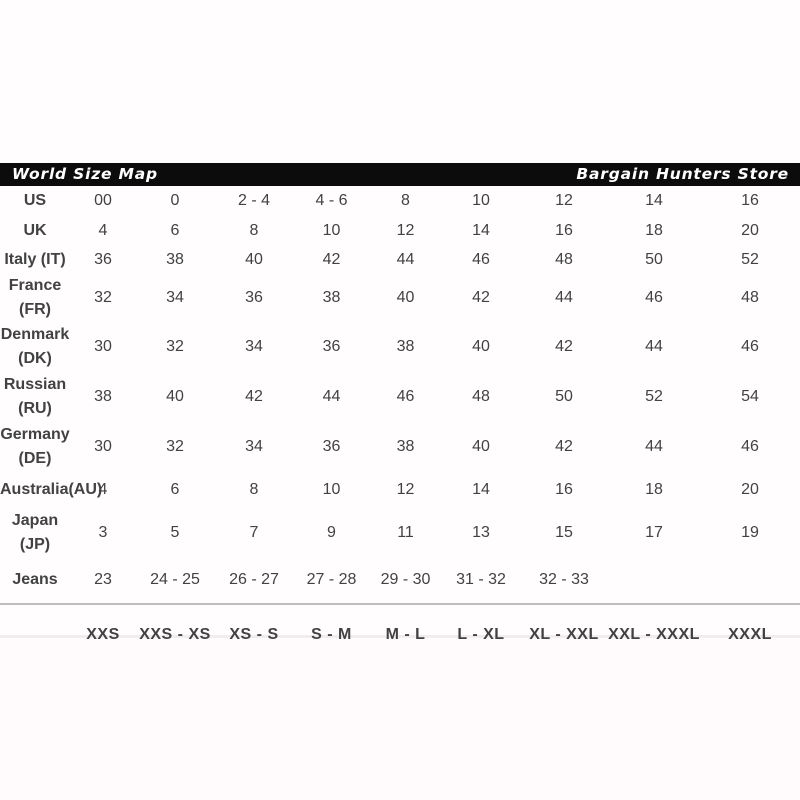 The image size is (800, 800). I want to click on size-cell: 15, so click(564, 532).